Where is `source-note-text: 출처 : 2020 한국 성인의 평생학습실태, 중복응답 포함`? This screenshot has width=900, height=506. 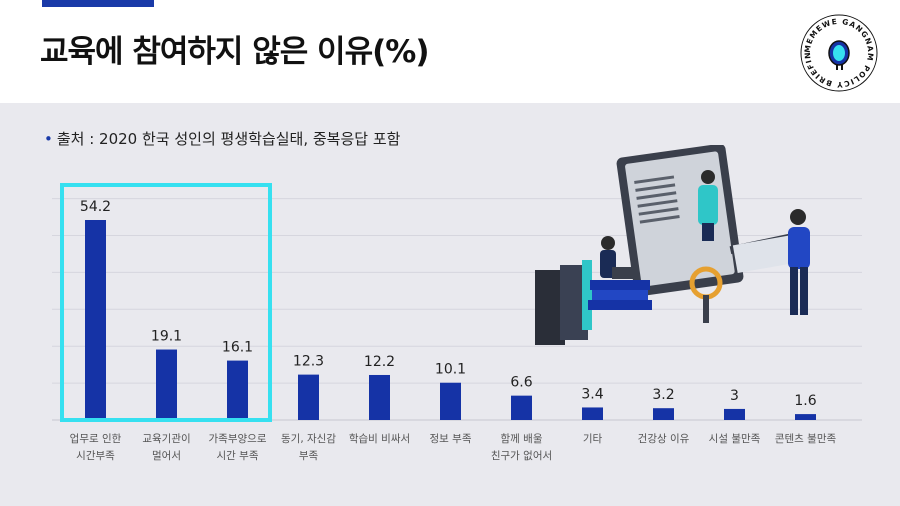 source-note-text: 출처 : 2020 한국 성인의 평생학습실태, 중복응답 포함 is located at coordinates (228, 139).